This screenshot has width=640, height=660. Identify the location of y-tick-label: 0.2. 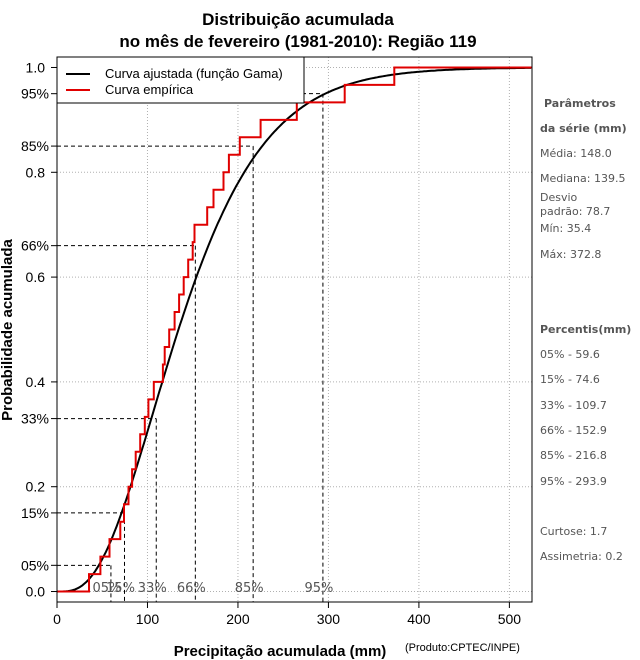
(36, 487).